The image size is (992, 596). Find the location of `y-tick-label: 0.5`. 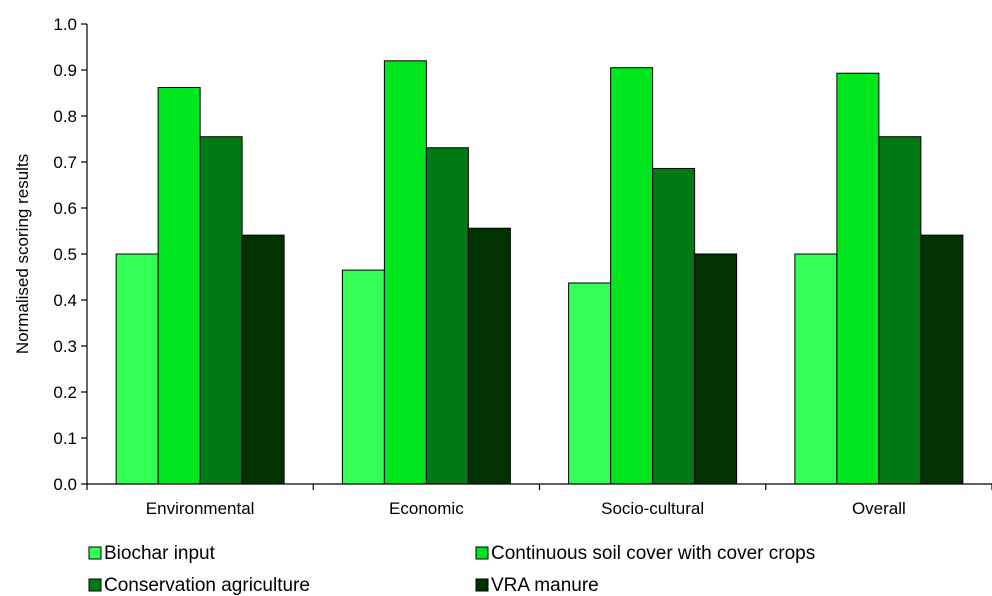

y-tick-label: 0.5 is located at coordinates (65, 254).